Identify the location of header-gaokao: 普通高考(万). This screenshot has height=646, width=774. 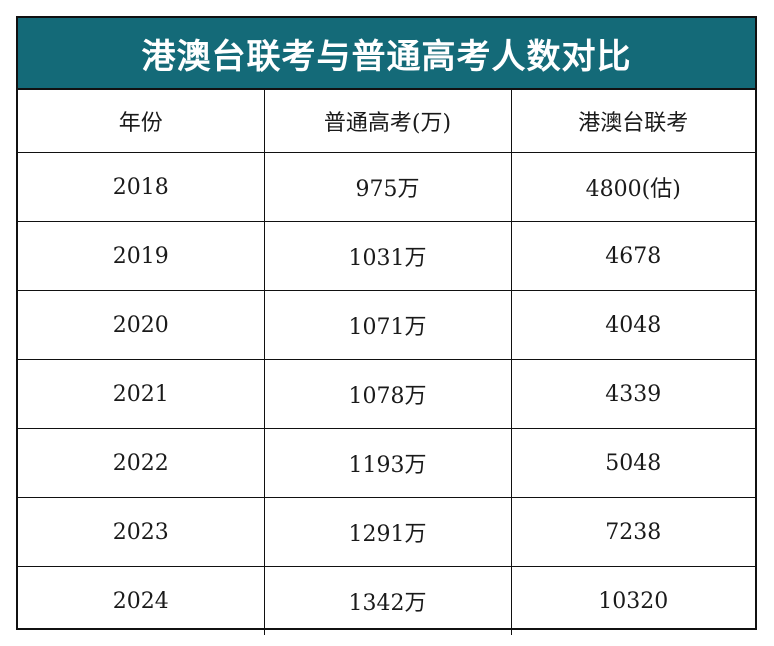
(387, 121).